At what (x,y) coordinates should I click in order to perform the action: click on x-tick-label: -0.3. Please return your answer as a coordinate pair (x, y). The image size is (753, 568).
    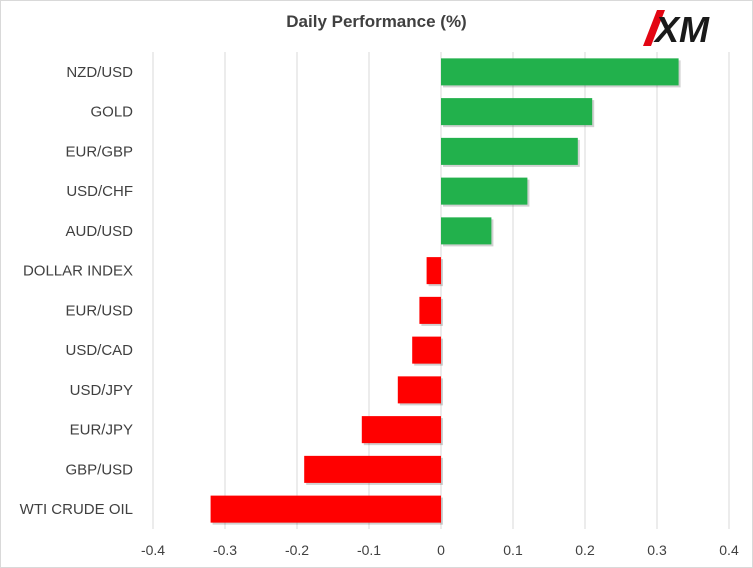
    Looking at the image, I should click on (225, 550).